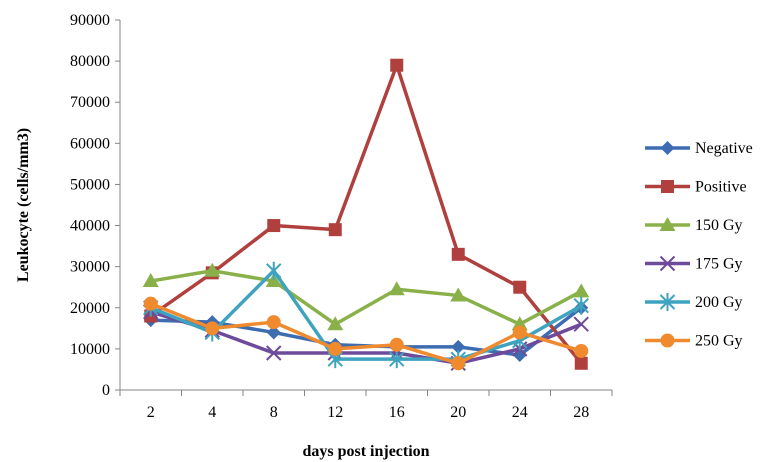 This screenshot has height=462, width=780. I want to click on y-tick-label: 0, so click(106, 390).